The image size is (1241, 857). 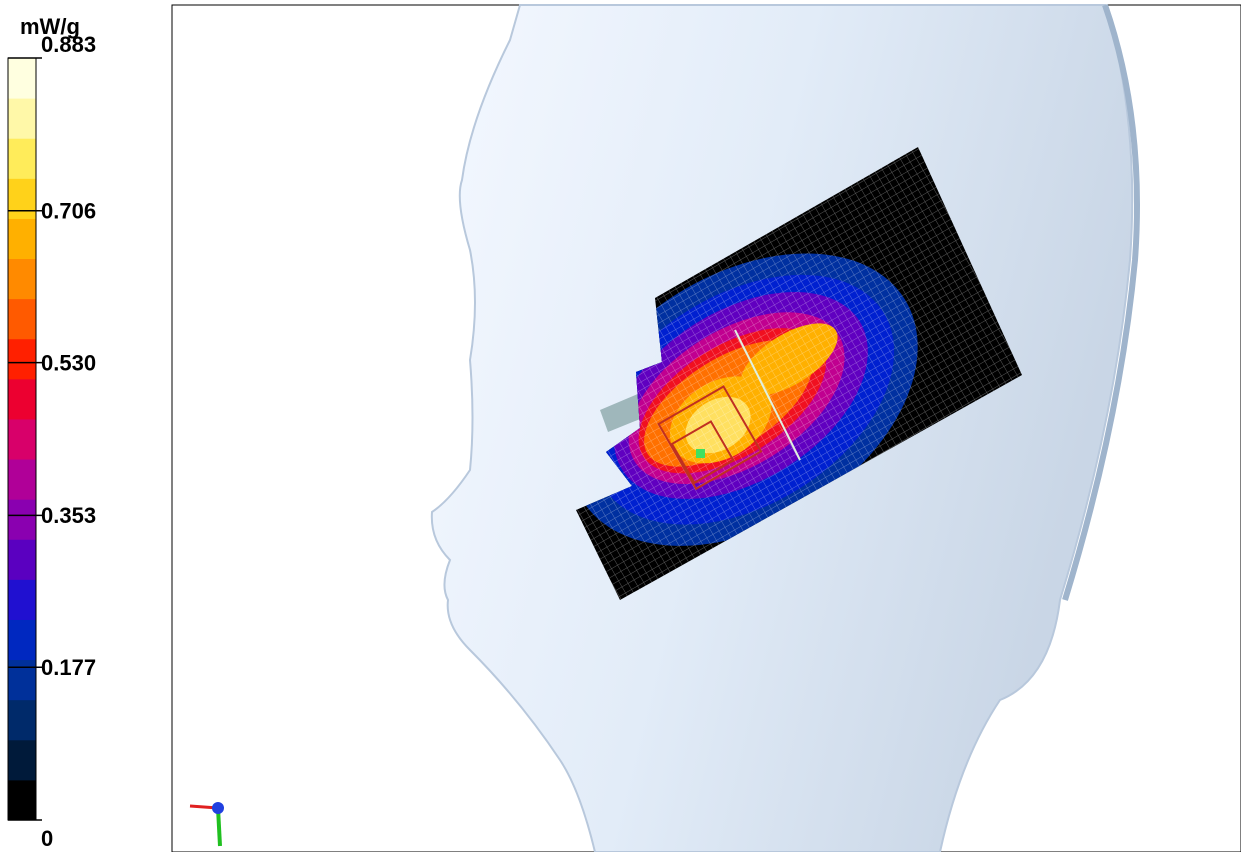 I want to click on colorbar-unit: mW/g, so click(x=50, y=26).